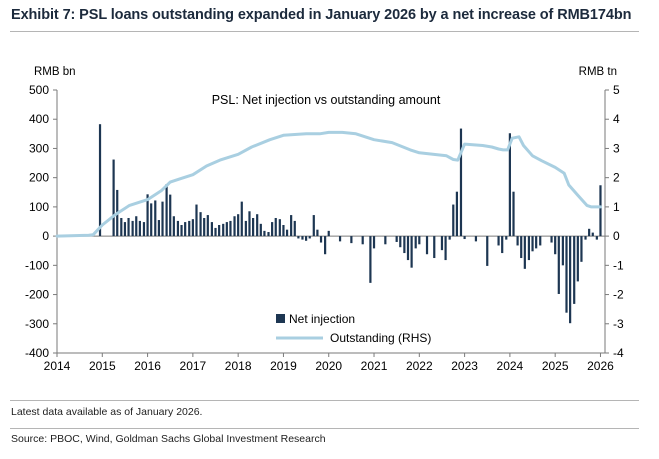 Image resolution: width=659 pixels, height=459 pixels. What do you see at coordinates (616, 90) in the screenshot?
I see `right-tick-label: 5` at bounding box center [616, 90].